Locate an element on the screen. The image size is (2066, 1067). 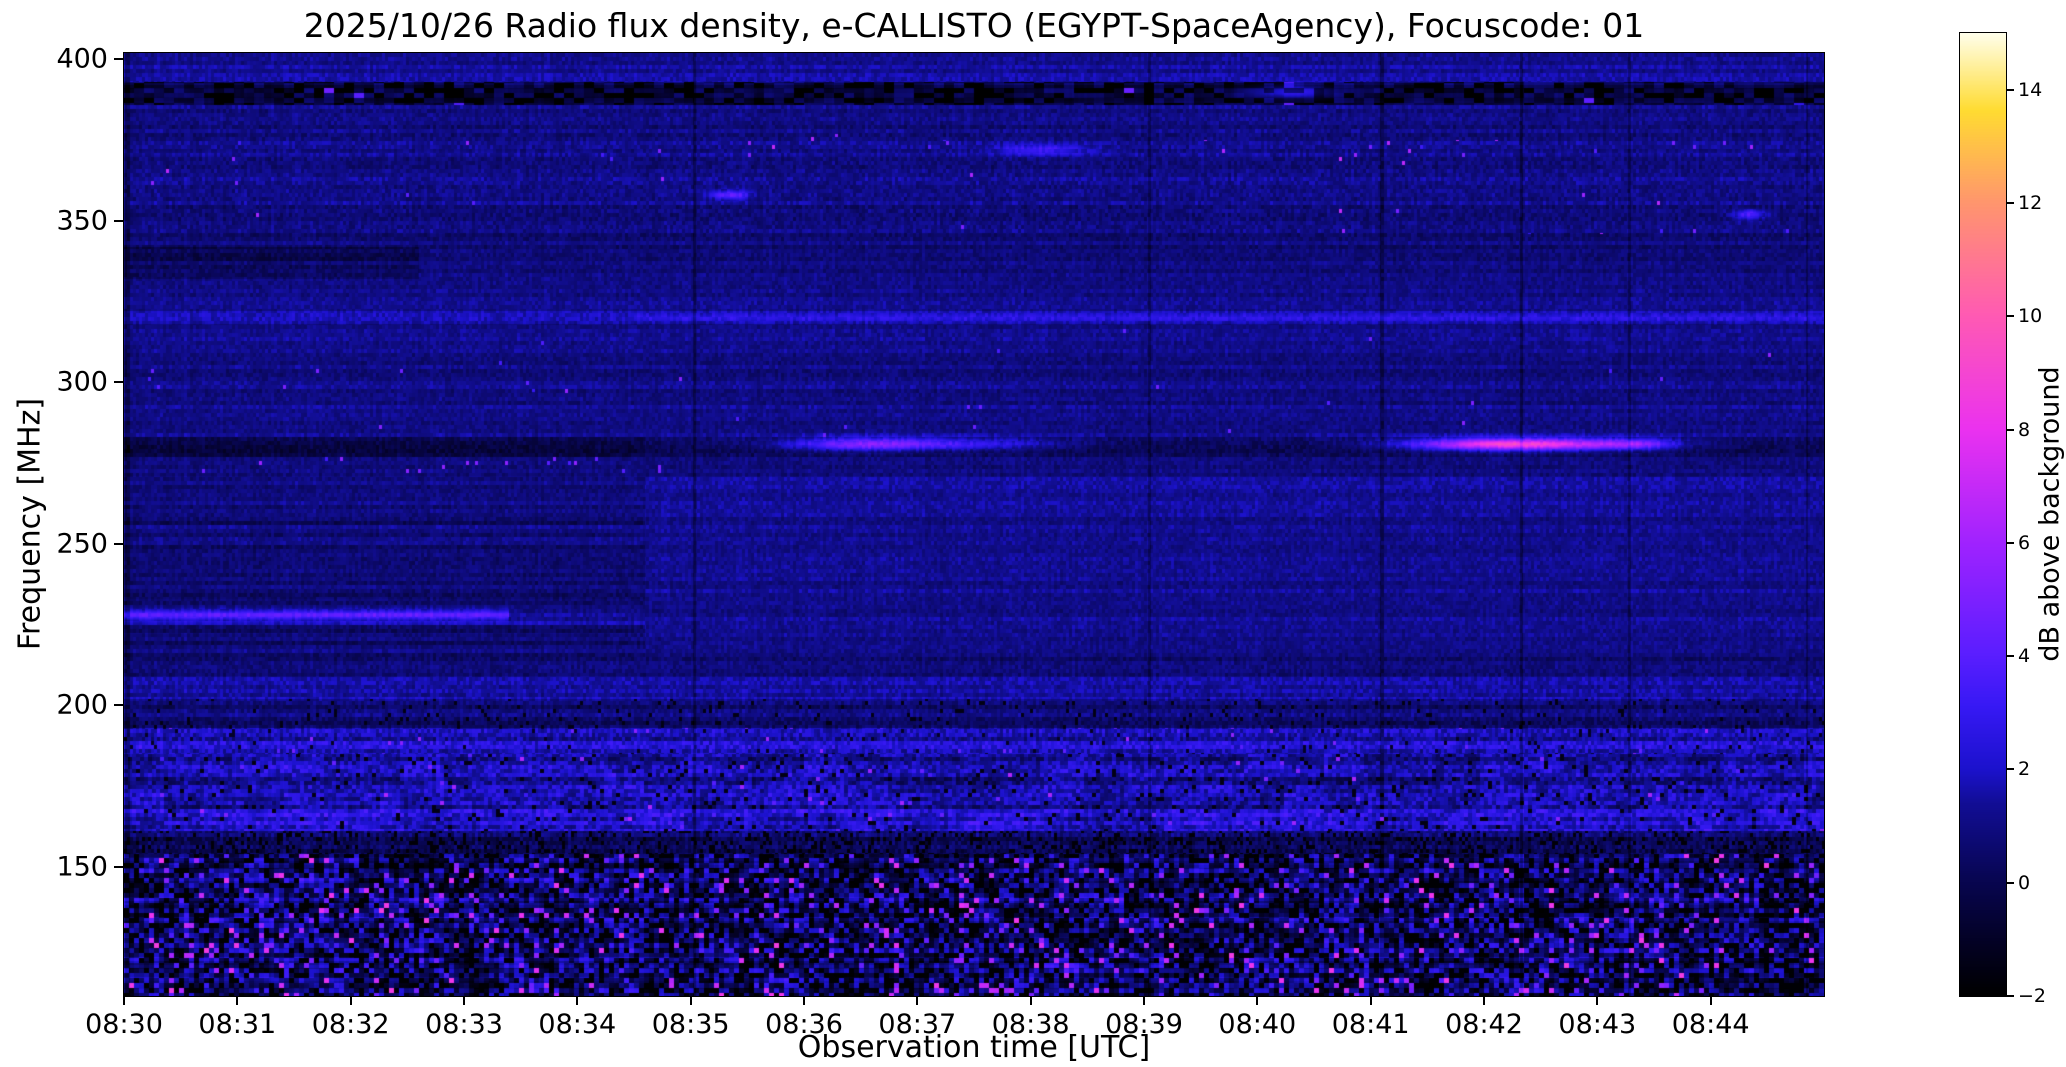
colorbar-tick-label: 2 is located at coordinates (2024, 769).